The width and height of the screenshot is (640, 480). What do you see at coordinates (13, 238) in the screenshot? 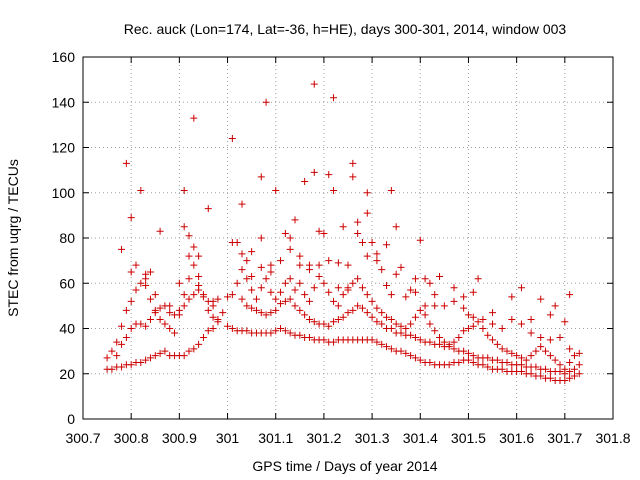
I see `y-axis-label: STEC from uqrg / TECUs` at bounding box center [13, 238].